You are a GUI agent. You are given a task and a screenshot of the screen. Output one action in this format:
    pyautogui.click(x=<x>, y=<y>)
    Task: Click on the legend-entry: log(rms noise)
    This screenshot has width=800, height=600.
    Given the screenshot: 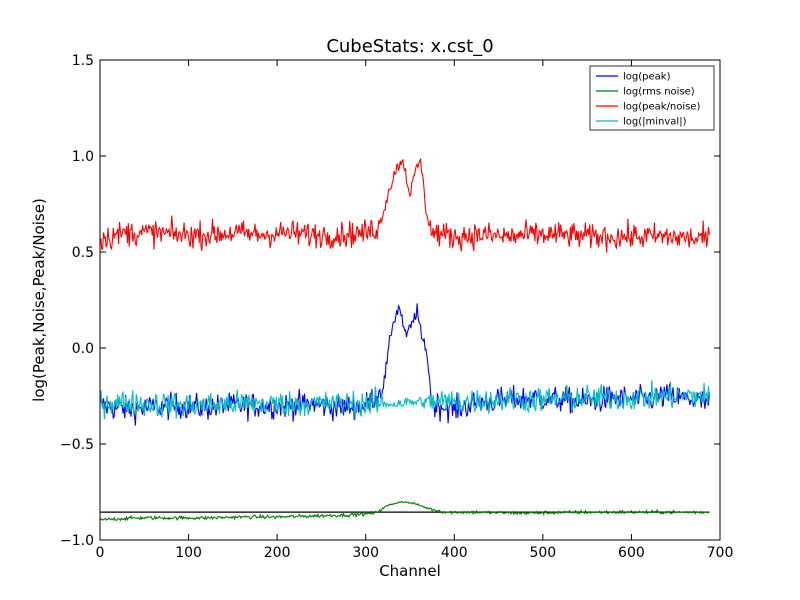 What is the action you would take?
    pyautogui.click(x=659, y=92)
    